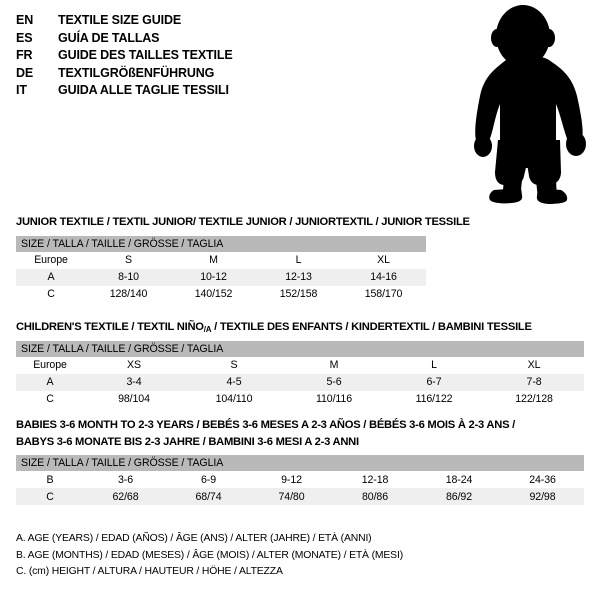 This screenshot has height=600, width=600. I want to click on table-cell: XS, so click(134, 365).